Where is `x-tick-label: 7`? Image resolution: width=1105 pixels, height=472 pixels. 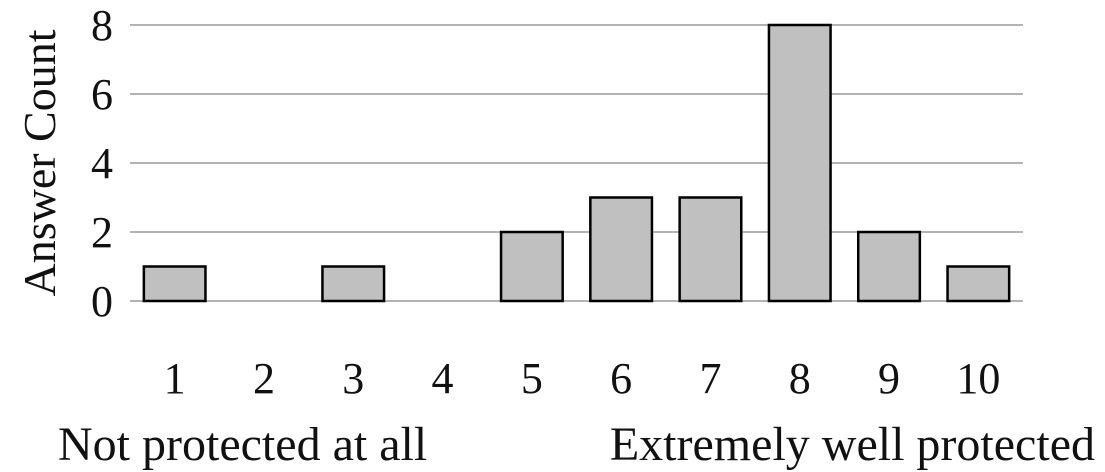
x-tick-label: 7 is located at coordinates (710, 378).